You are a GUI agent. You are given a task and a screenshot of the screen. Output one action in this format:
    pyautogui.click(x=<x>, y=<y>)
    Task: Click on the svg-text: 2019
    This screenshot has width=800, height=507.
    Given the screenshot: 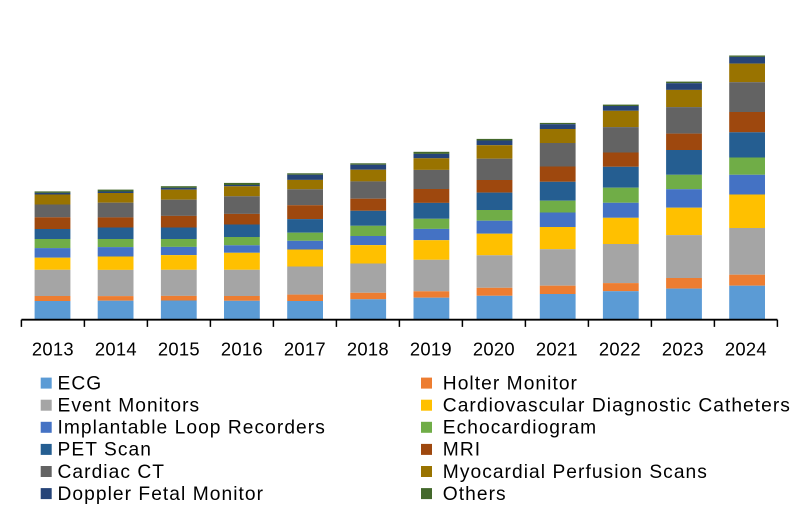 What is the action you would take?
    pyautogui.click(x=431, y=348)
    